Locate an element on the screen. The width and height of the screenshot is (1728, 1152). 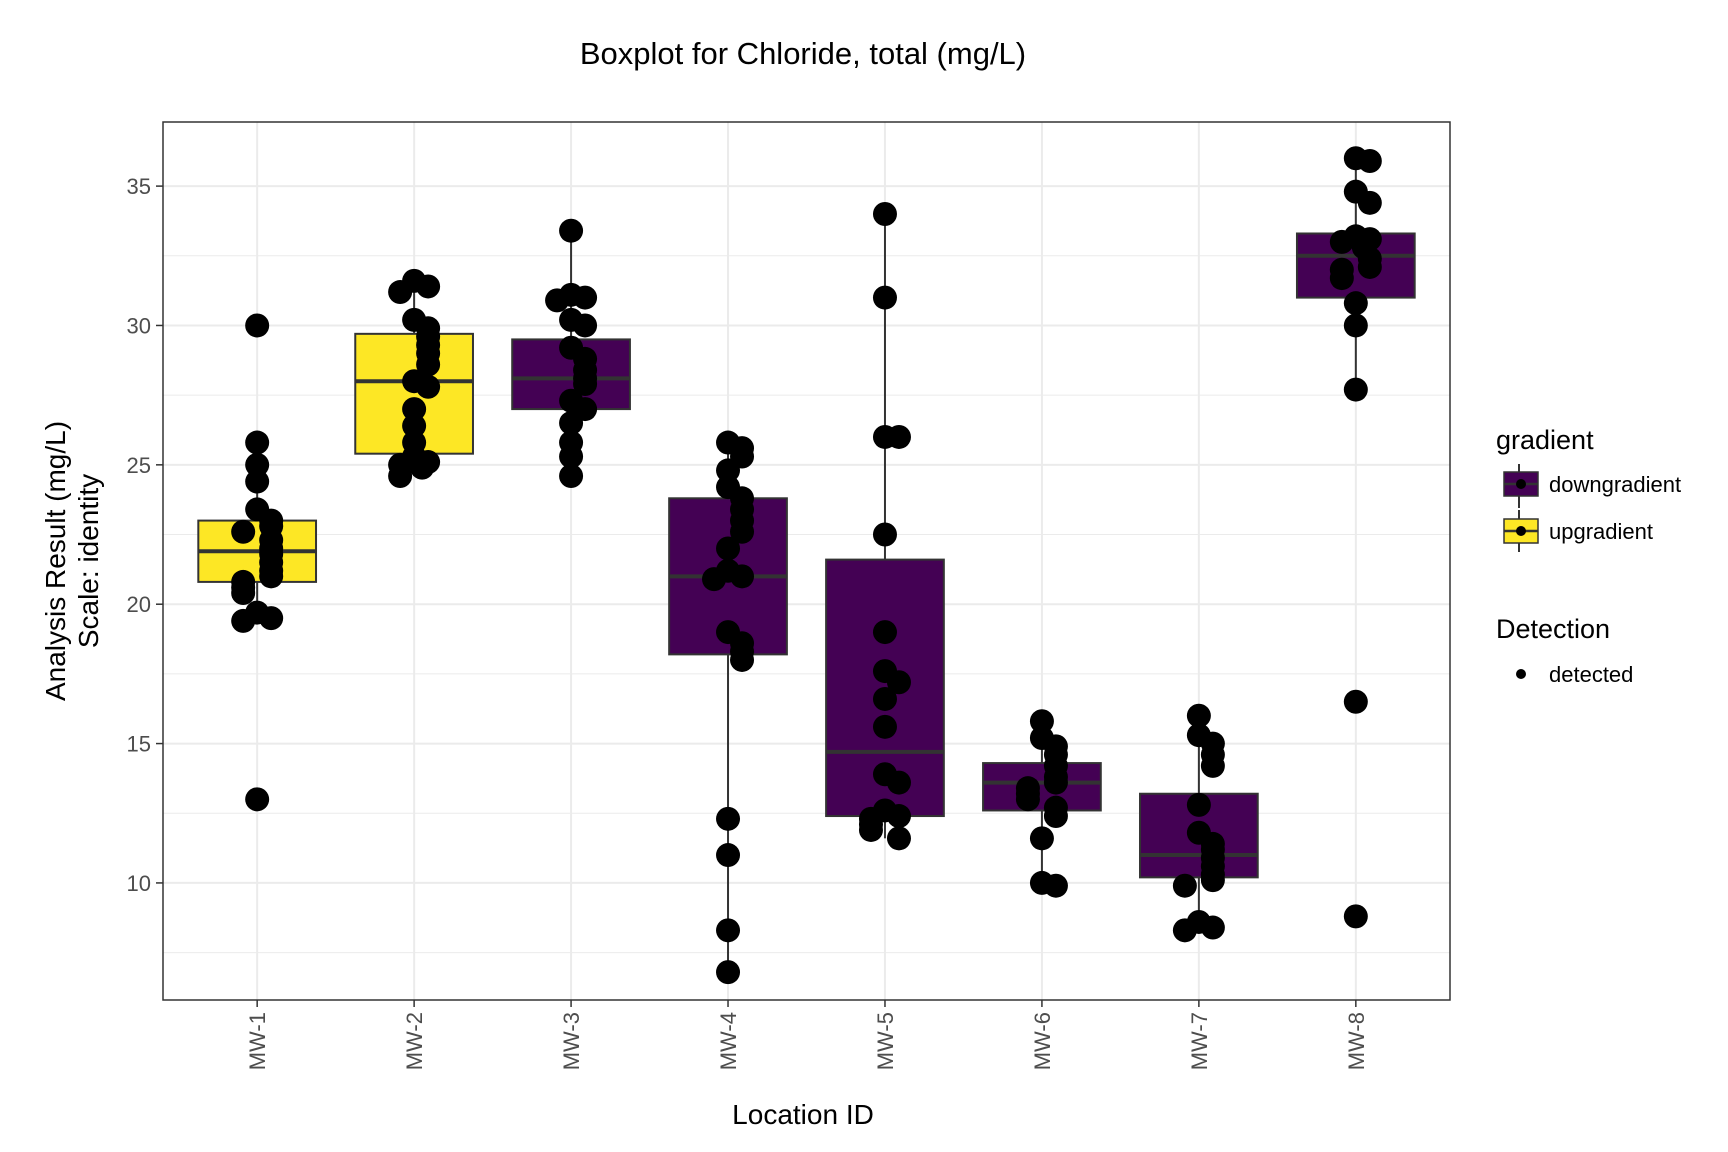
legend-key-detected is located at coordinates (1521, 674).